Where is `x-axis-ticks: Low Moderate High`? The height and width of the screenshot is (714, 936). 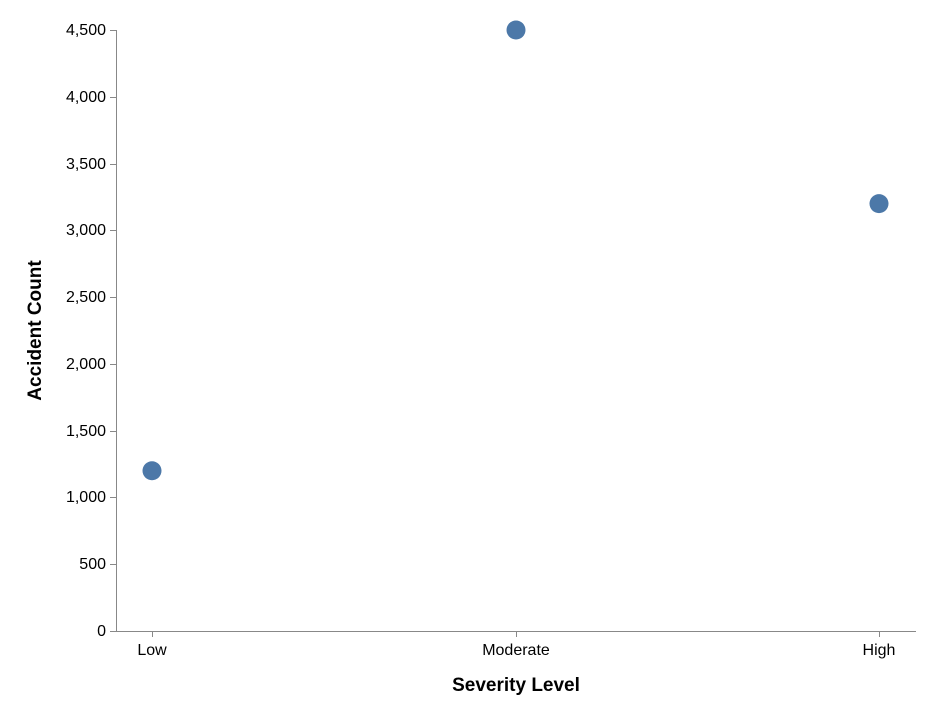 x-axis-ticks: Low Moderate High is located at coordinates (516, 645).